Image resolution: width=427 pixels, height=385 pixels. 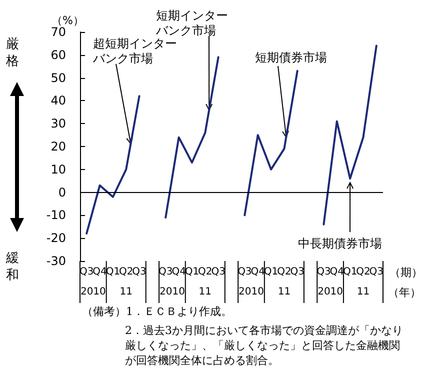 I want to click on text: （年）, so click(x=404, y=292).